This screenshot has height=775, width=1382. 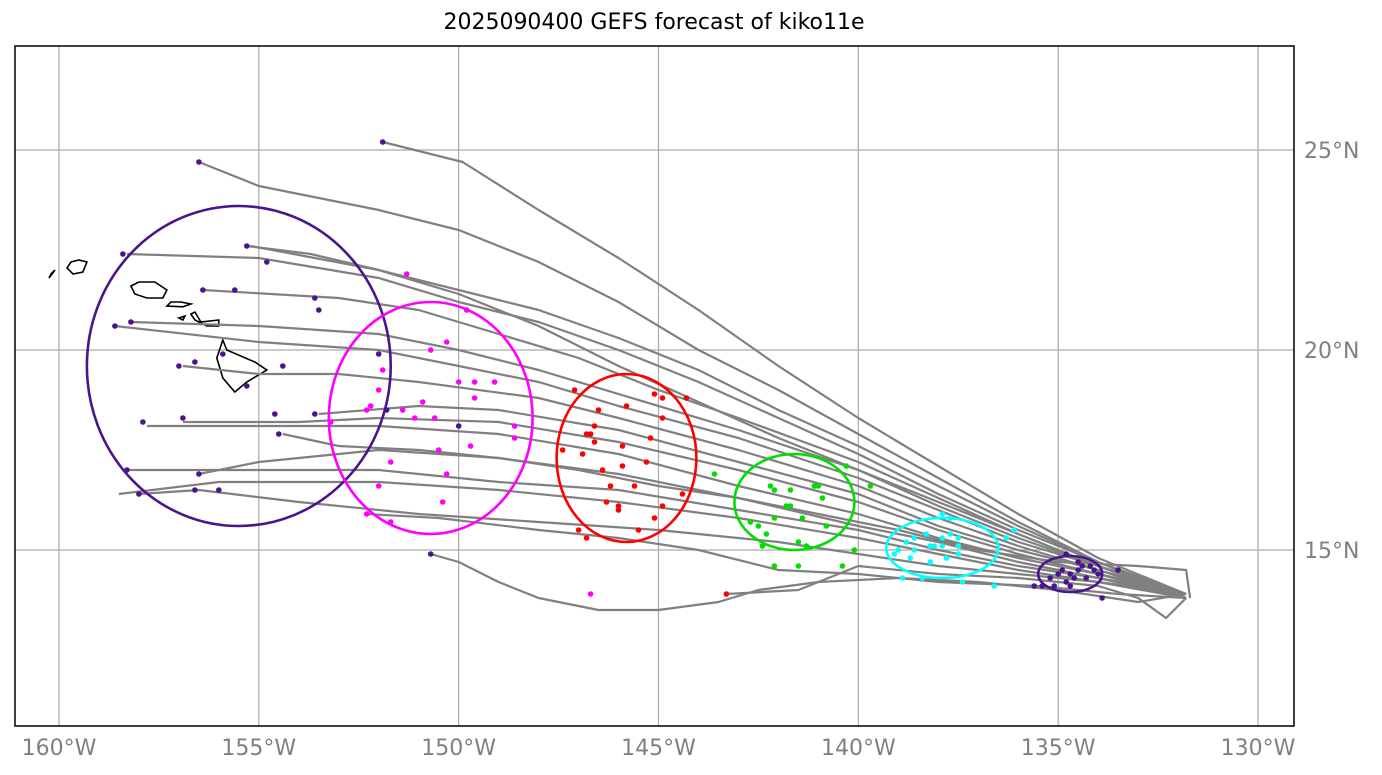 I want to click on map-title: 2025090400 GEFS forecast of kiko11e, so click(x=654, y=22).